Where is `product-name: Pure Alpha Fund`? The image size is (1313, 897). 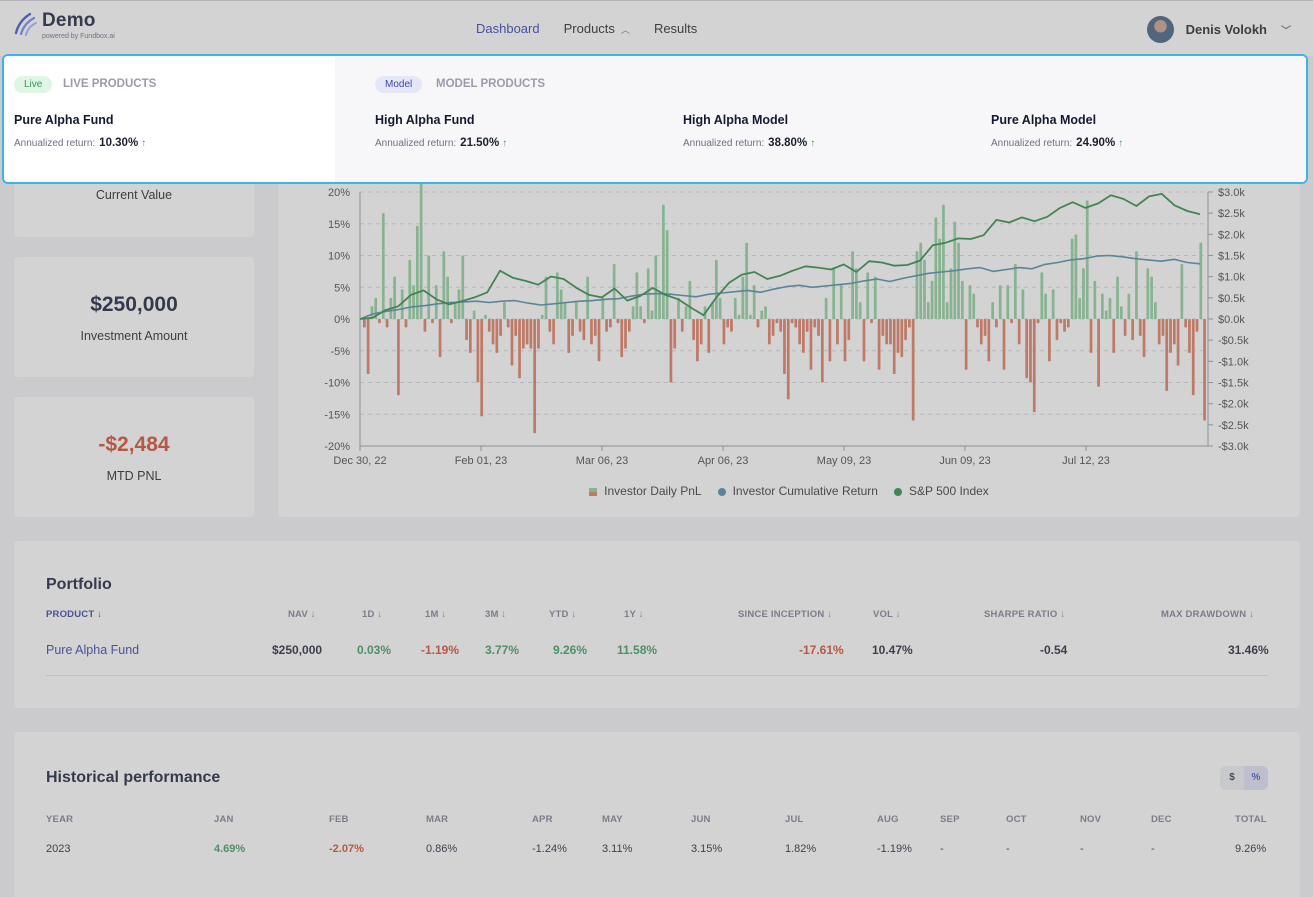 product-name: Pure Alpha Fund is located at coordinates (64, 120).